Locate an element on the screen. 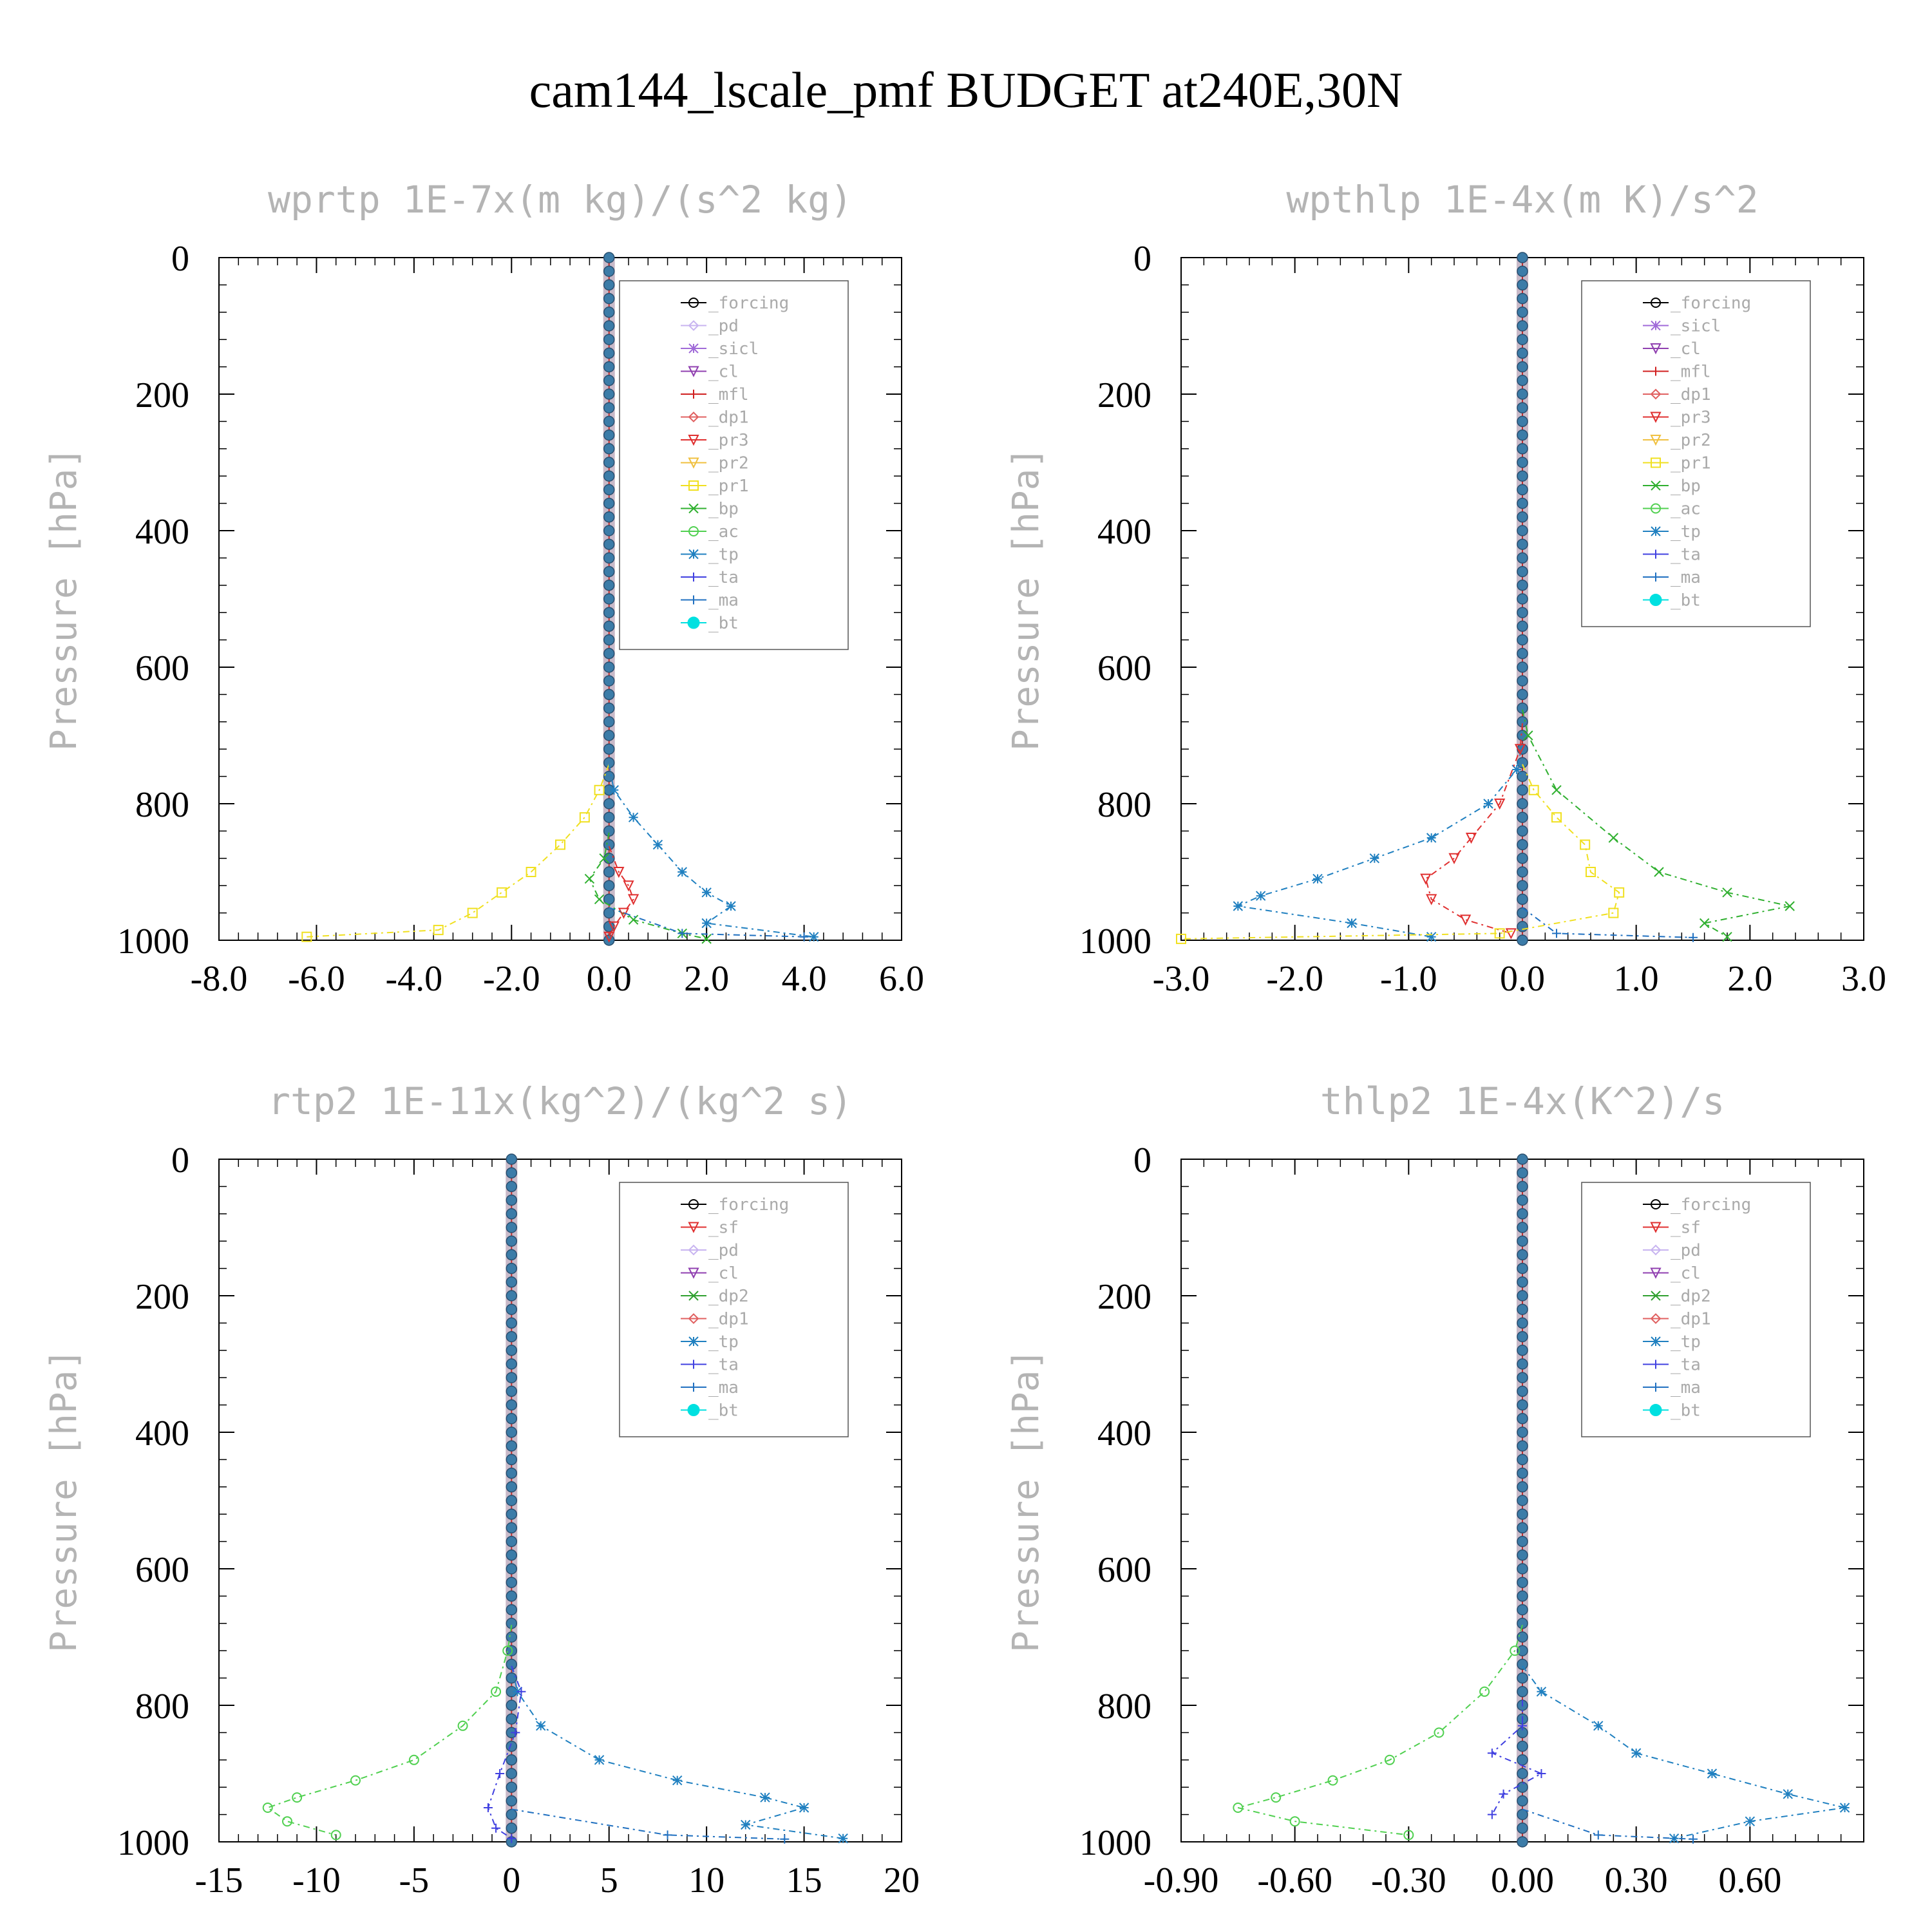 The height and width of the screenshot is (1932, 1932). legend-box is located at coordinates (1696, 453).